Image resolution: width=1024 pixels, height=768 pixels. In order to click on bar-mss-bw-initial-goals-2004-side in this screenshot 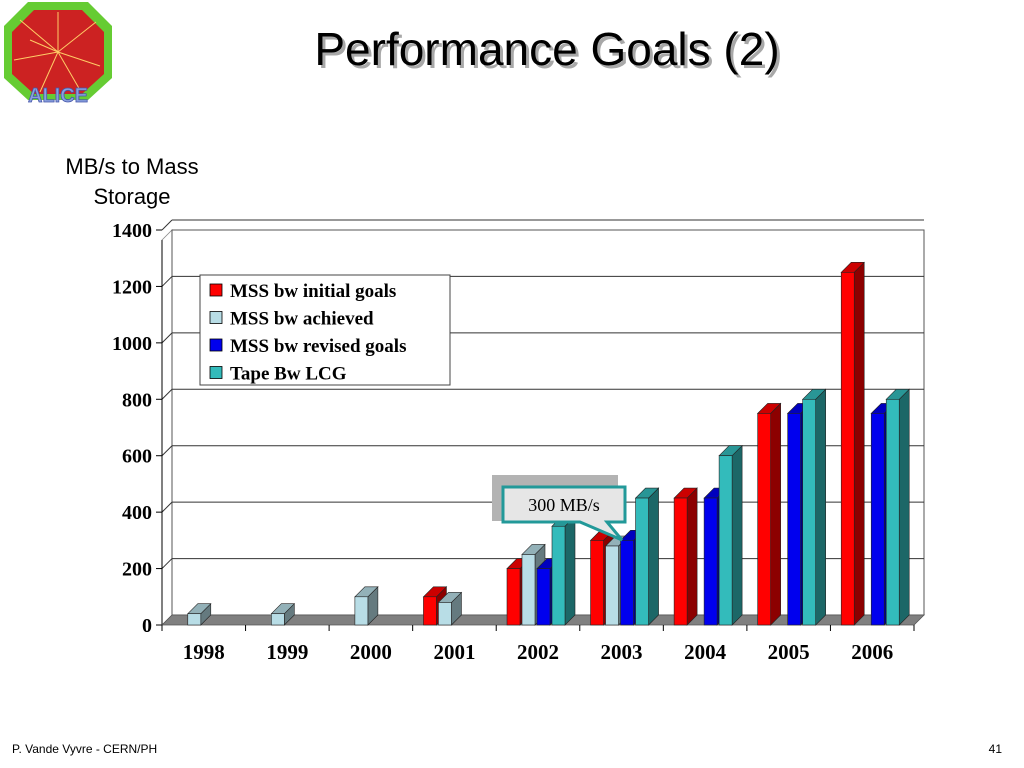, I will do `click(692, 556)`.